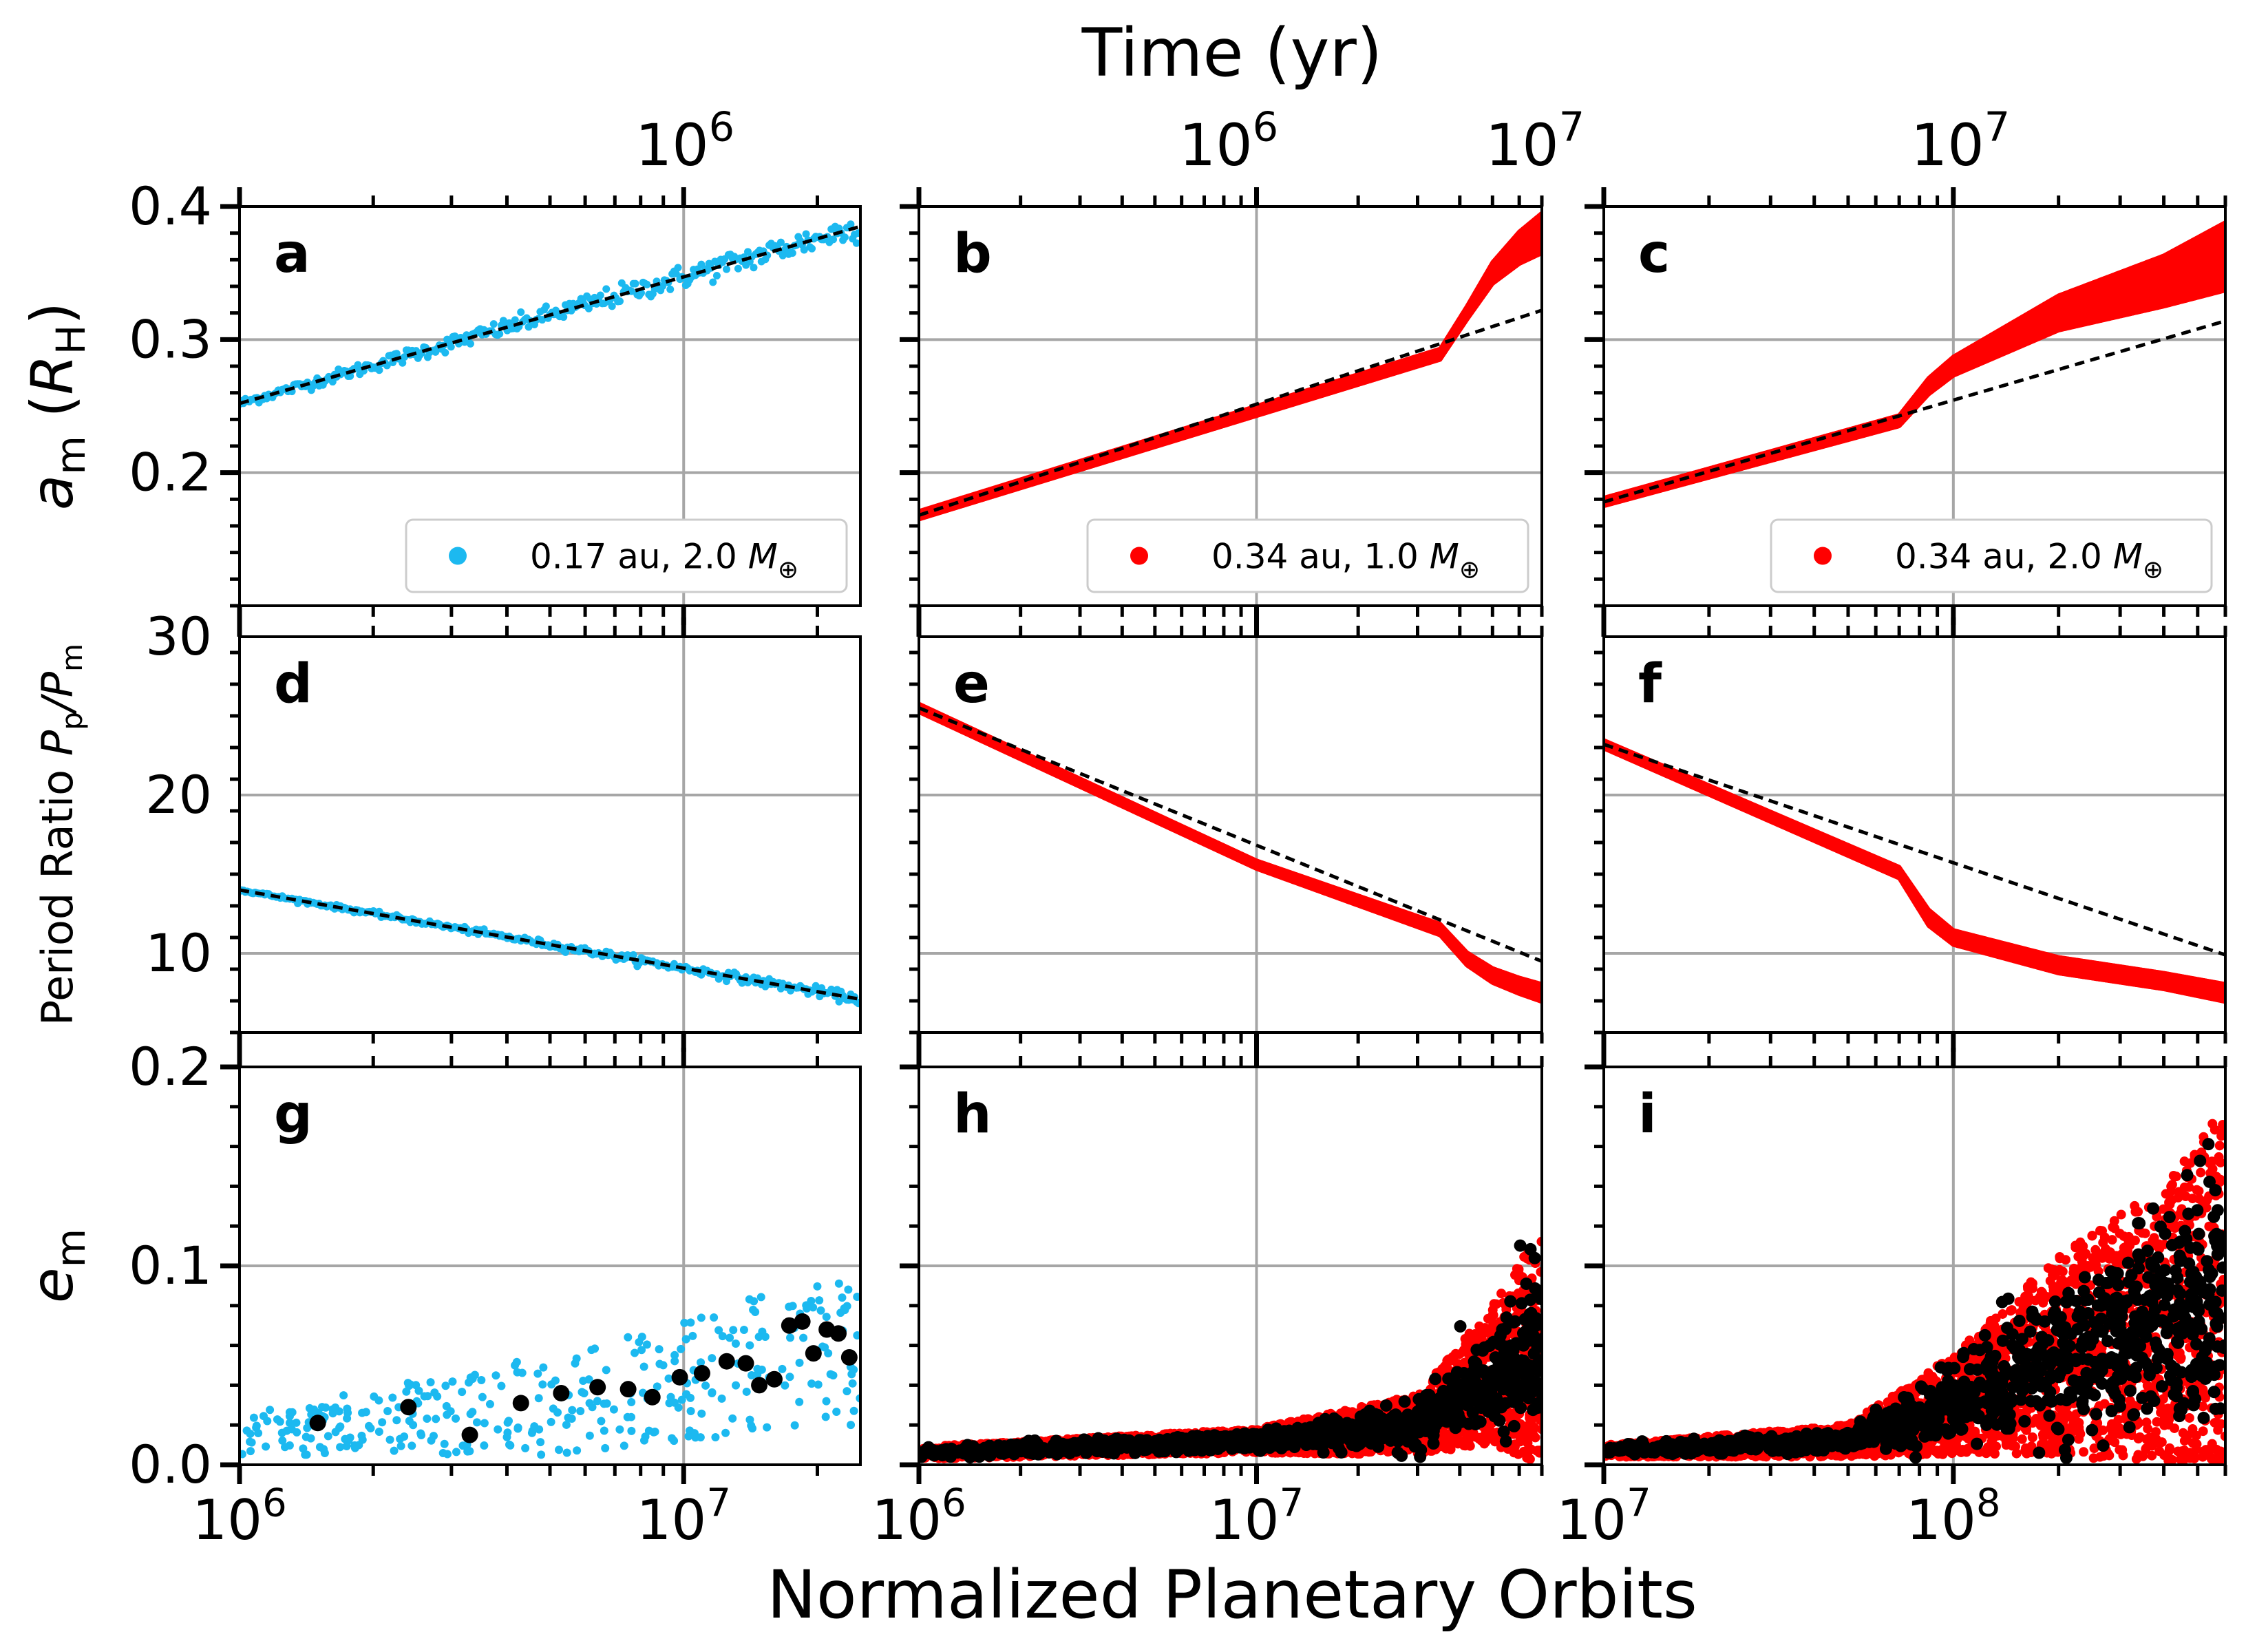  What do you see at coordinates (1232, 53) in the screenshot?
I see `top-axis-title: Time (yr)` at bounding box center [1232, 53].